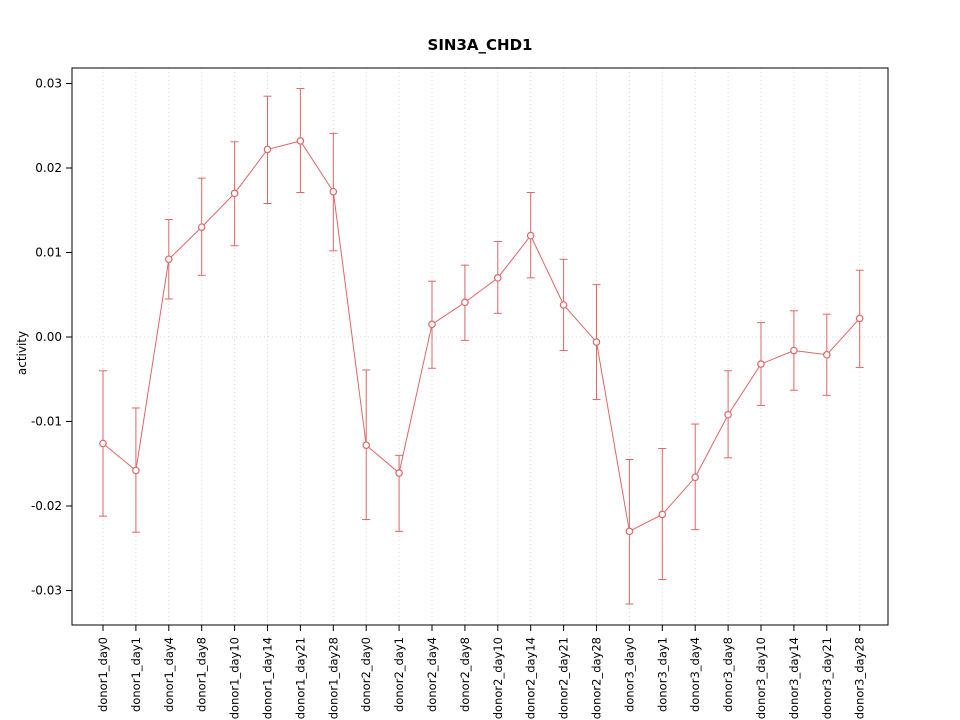 This screenshot has width=960, height=720. What do you see at coordinates (794, 678) in the screenshot?
I see `x-tick-label: donor3_day14` at bounding box center [794, 678].